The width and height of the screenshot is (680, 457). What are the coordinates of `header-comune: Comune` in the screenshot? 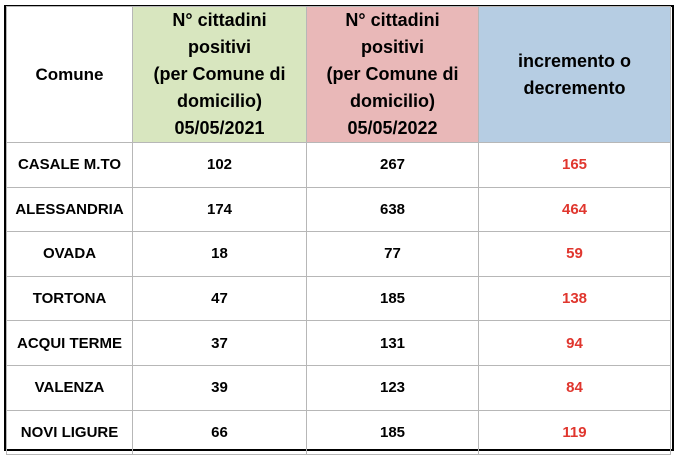 It's located at (69, 74).